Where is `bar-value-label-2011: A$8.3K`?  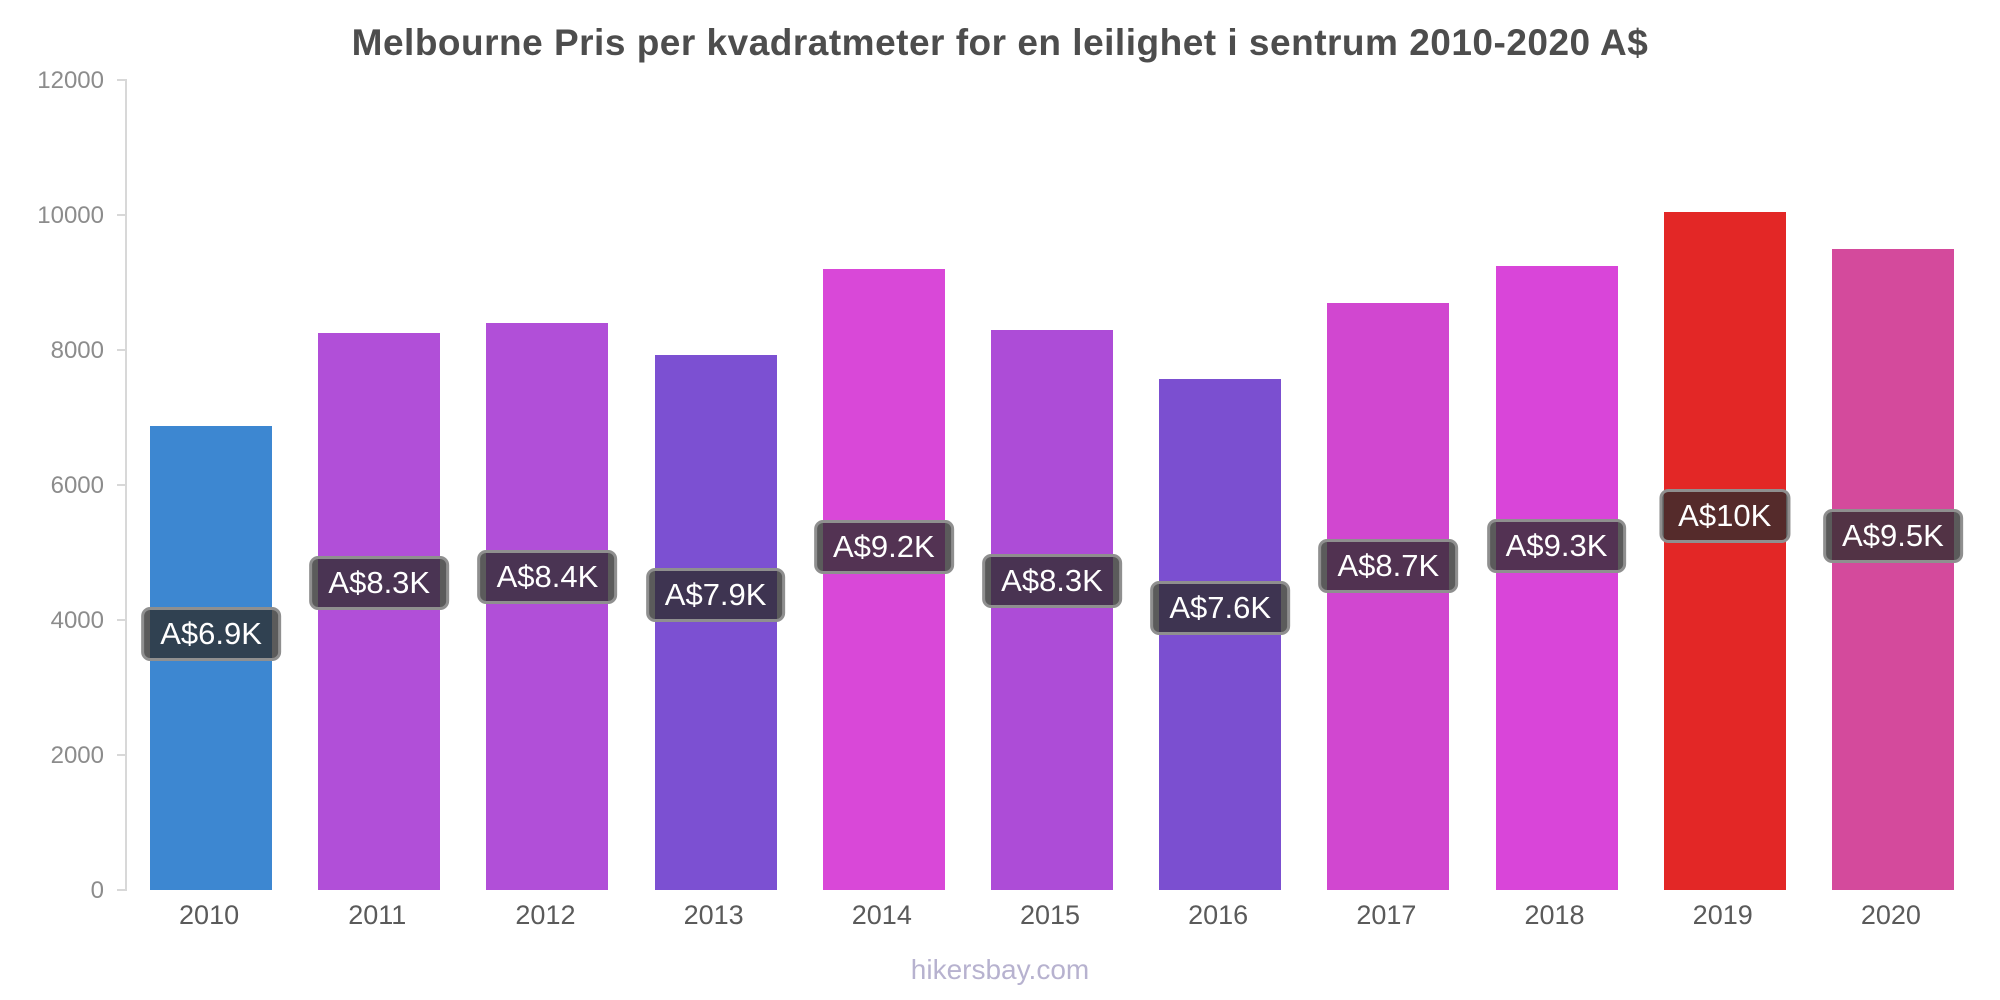 bar-value-label-2011: A$8.3K is located at coordinates (379, 582).